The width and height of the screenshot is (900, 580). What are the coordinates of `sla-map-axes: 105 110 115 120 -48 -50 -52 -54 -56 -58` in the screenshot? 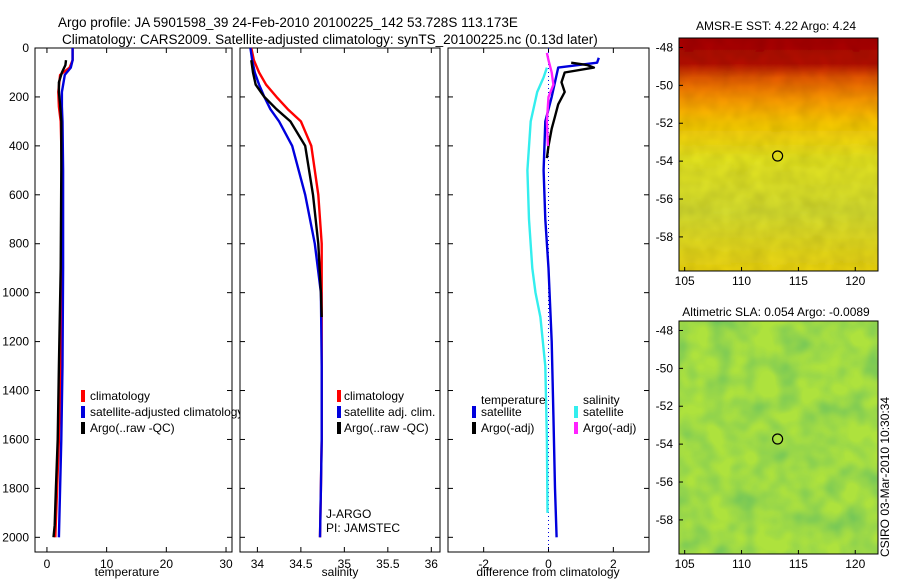 It's located at (761, 447).